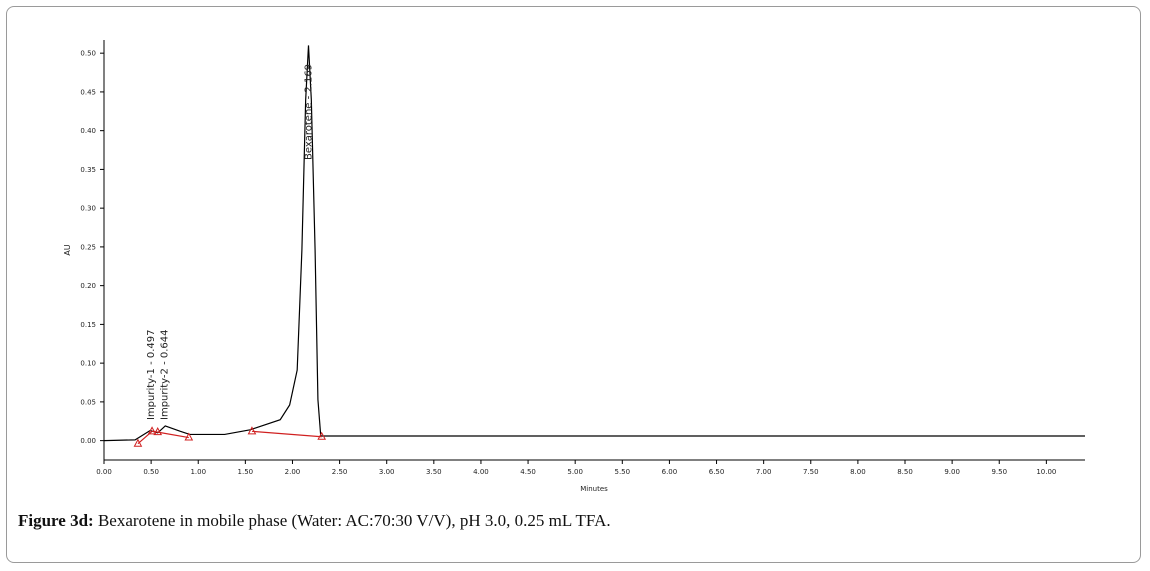 This screenshot has width=1150, height=571. What do you see at coordinates (594, 489) in the screenshot?
I see `x-axis-label: Minutes` at bounding box center [594, 489].